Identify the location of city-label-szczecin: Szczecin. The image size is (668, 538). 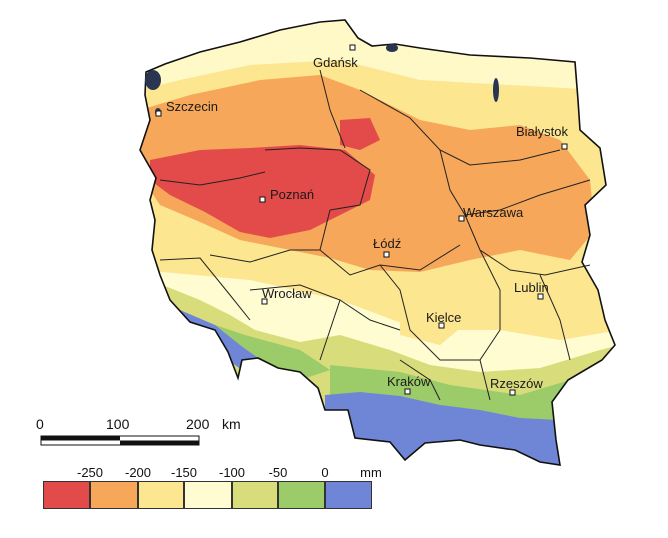
(192, 106).